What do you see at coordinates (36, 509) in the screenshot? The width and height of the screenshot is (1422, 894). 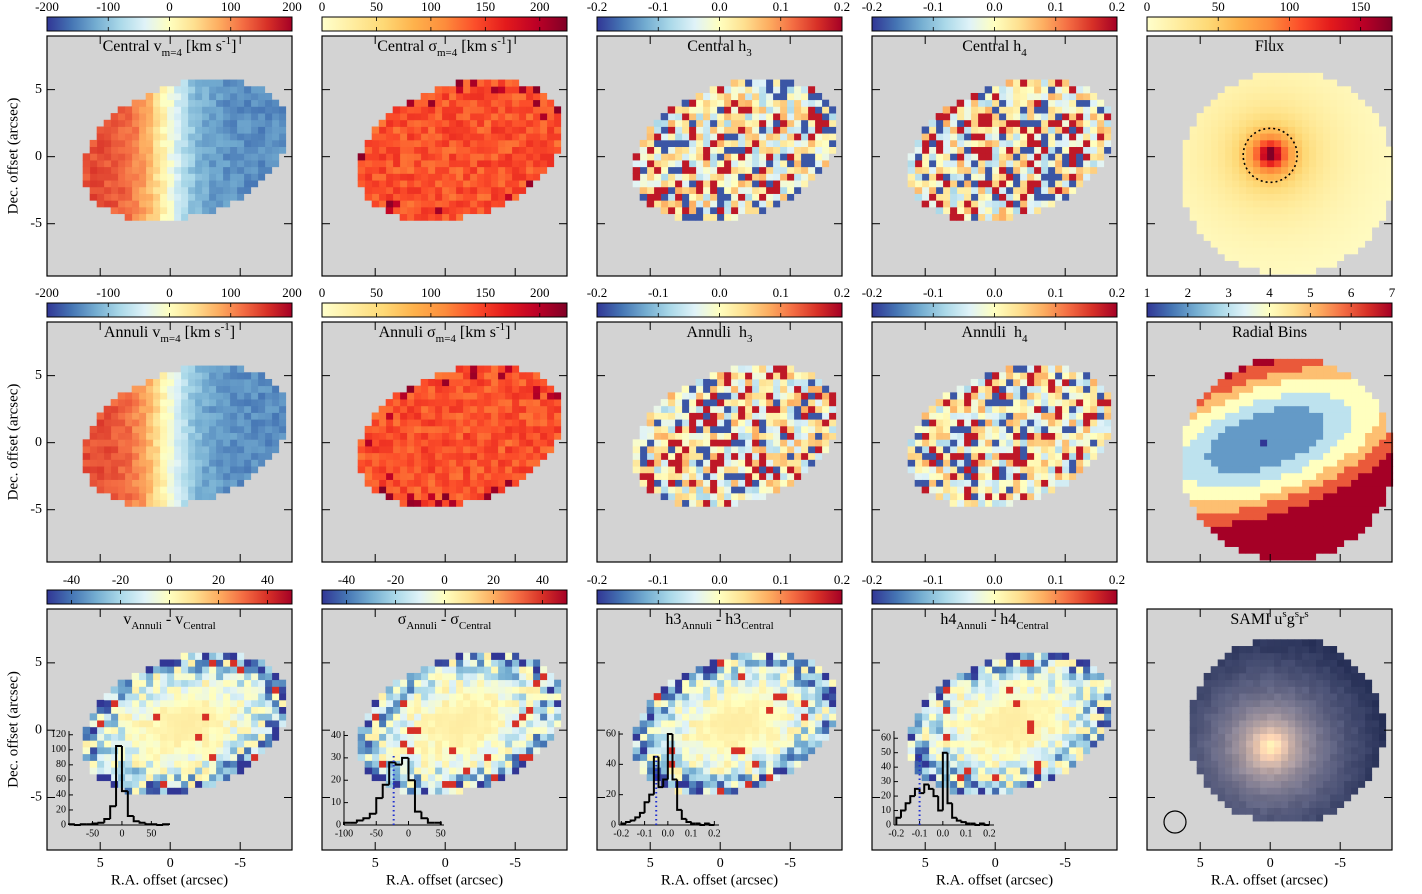 I see `y-tick-label: -5` at bounding box center [36, 509].